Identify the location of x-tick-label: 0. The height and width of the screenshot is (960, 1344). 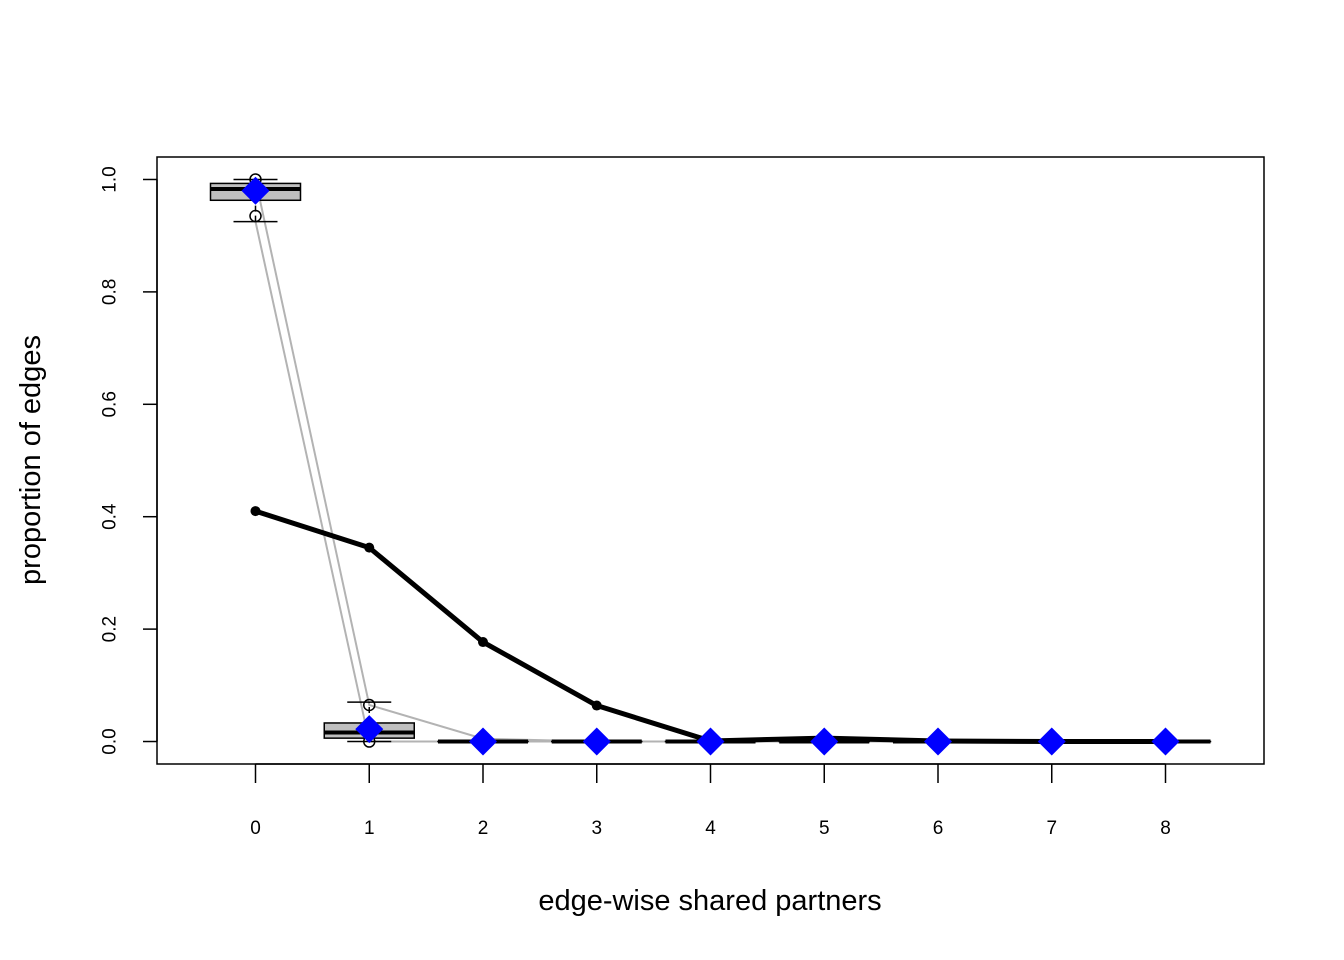
(255, 828).